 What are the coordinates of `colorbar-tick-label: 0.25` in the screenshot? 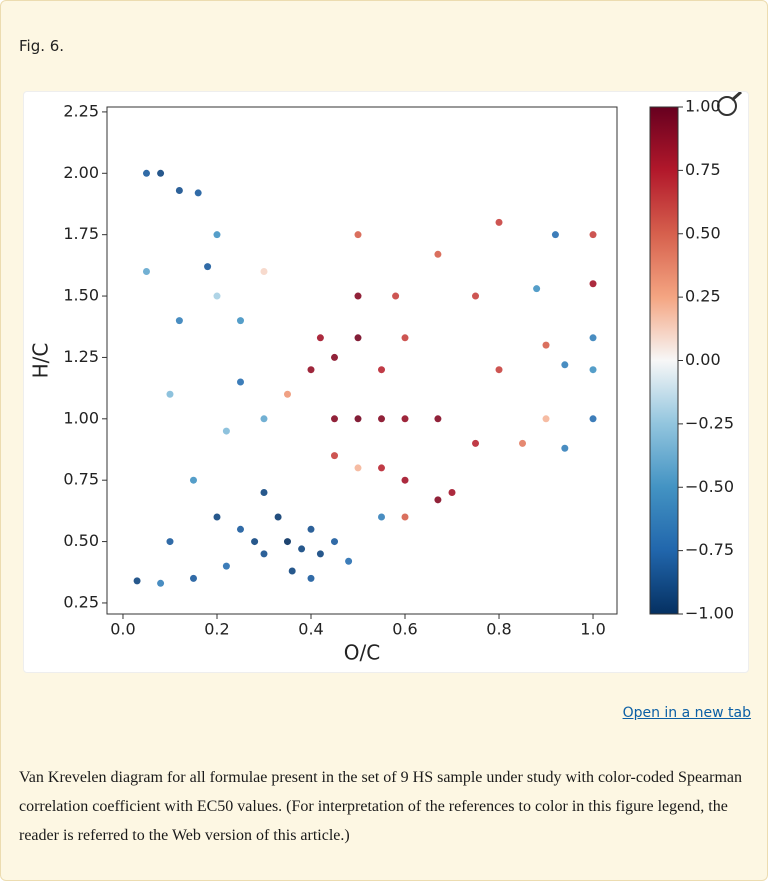 It's located at (703, 296).